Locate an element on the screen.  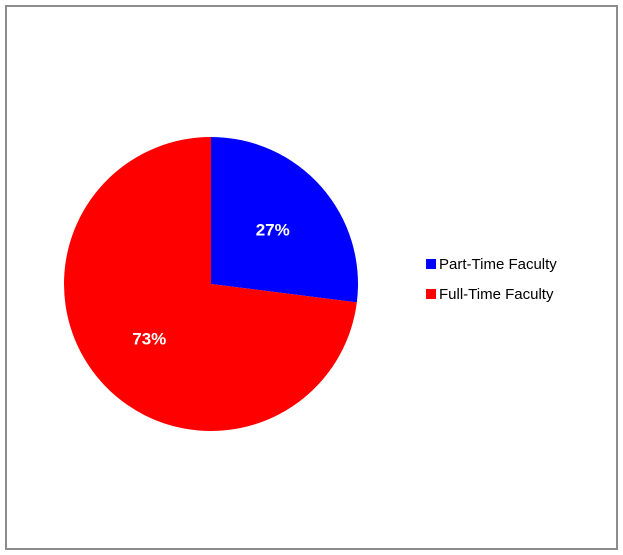
pie-slice-part-time-faculty is located at coordinates (284, 220).